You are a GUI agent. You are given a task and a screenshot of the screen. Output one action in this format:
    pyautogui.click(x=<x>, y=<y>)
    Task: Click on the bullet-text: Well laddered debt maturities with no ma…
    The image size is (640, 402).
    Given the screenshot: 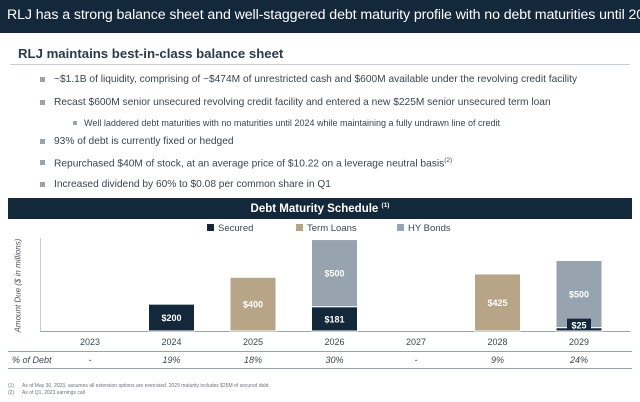 What is the action you would take?
    pyautogui.click(x=292, y=123)
    